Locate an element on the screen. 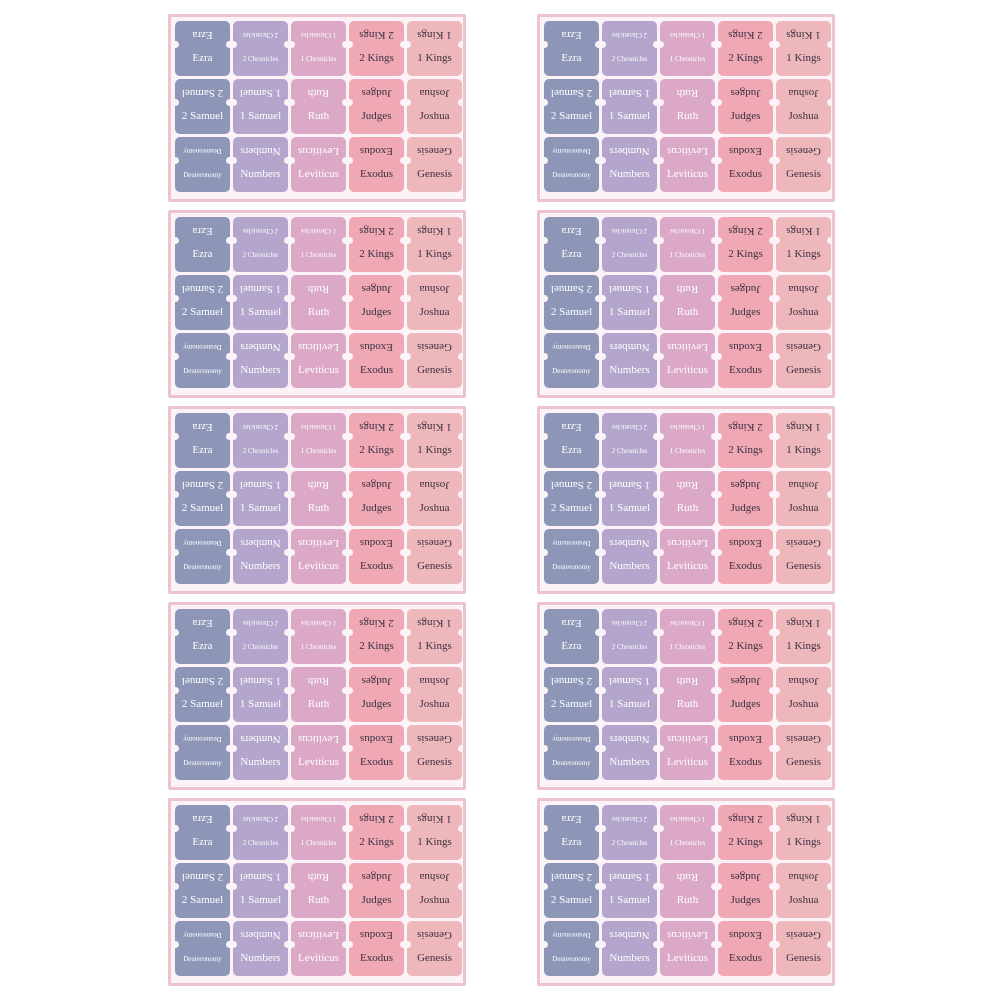 Image resolution: width=1002 pixels, height=1002 pixels. bible-tab-sticker: 2 Kings 2 Kings is located at coordinates (376, 832).